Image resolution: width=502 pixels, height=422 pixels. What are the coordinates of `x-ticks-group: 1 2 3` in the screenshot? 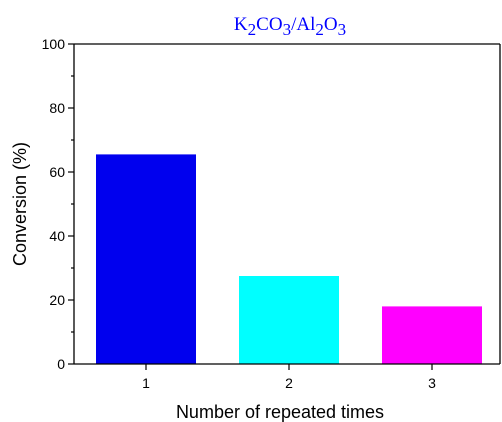 It's located at (289, 377).